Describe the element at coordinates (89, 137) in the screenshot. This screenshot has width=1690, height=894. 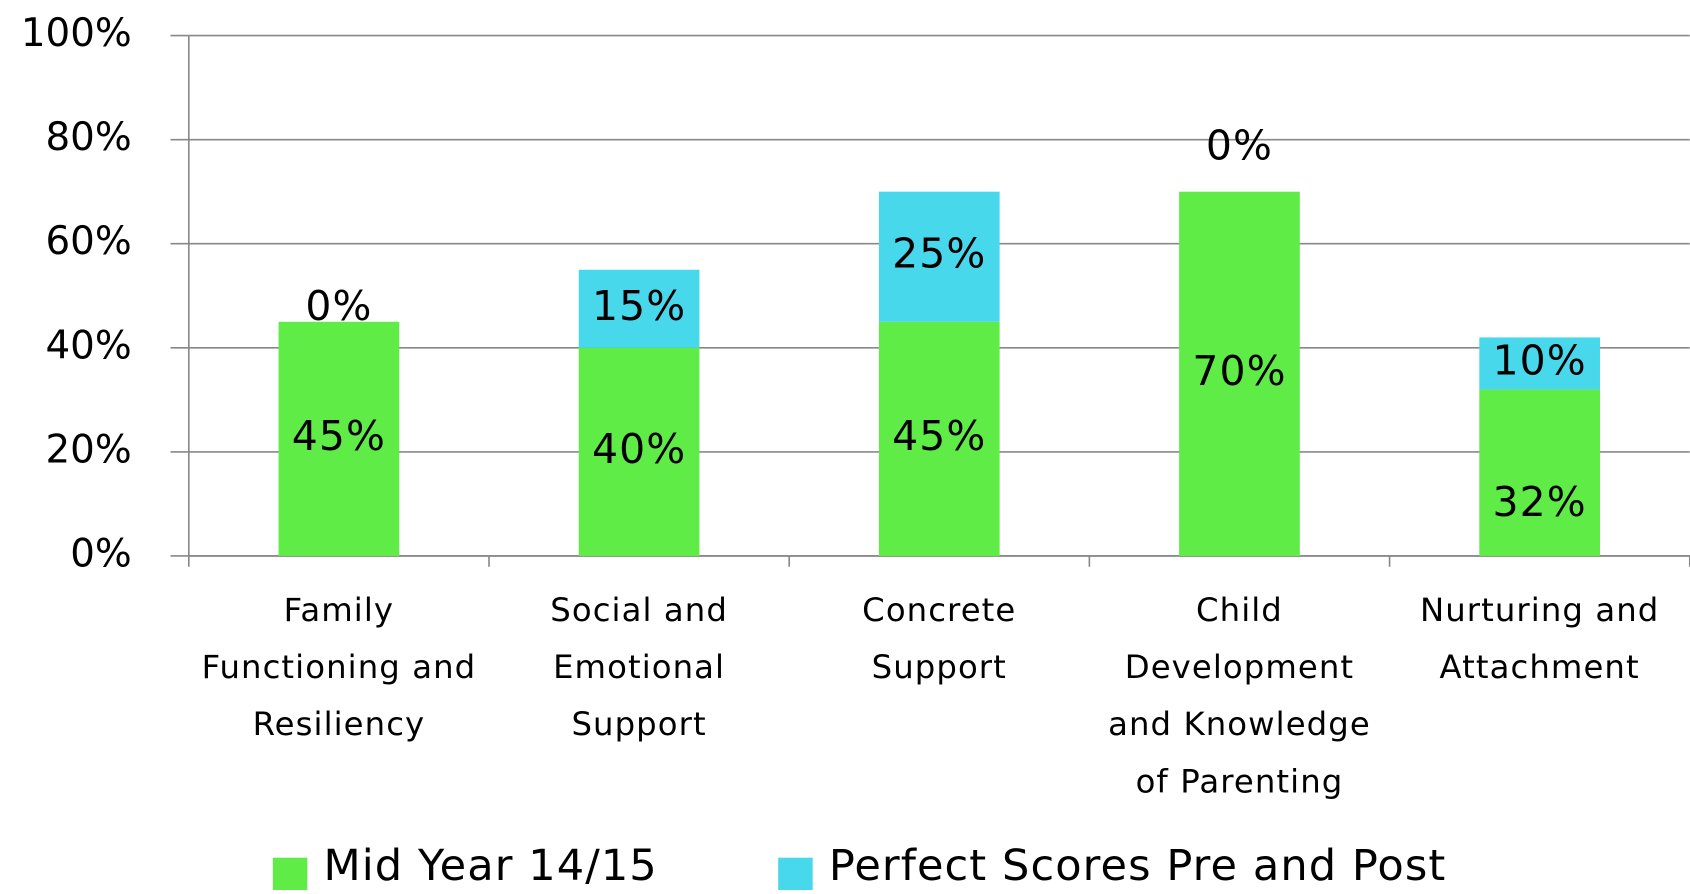
I see `y-tick-label: 80%` at that location.